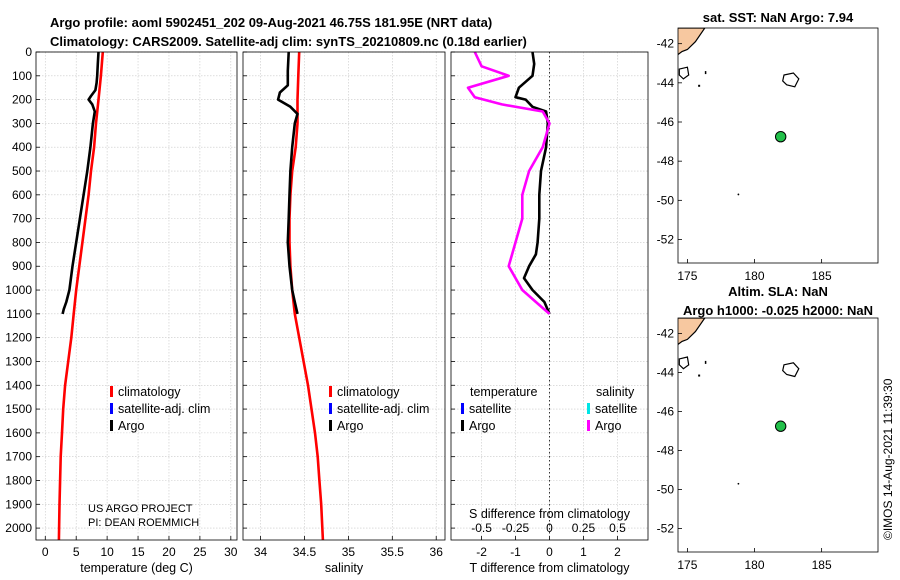 Image resolution: width=900 pixels, height=580 pixels. I want to click on map-frame, so click(778, 145).